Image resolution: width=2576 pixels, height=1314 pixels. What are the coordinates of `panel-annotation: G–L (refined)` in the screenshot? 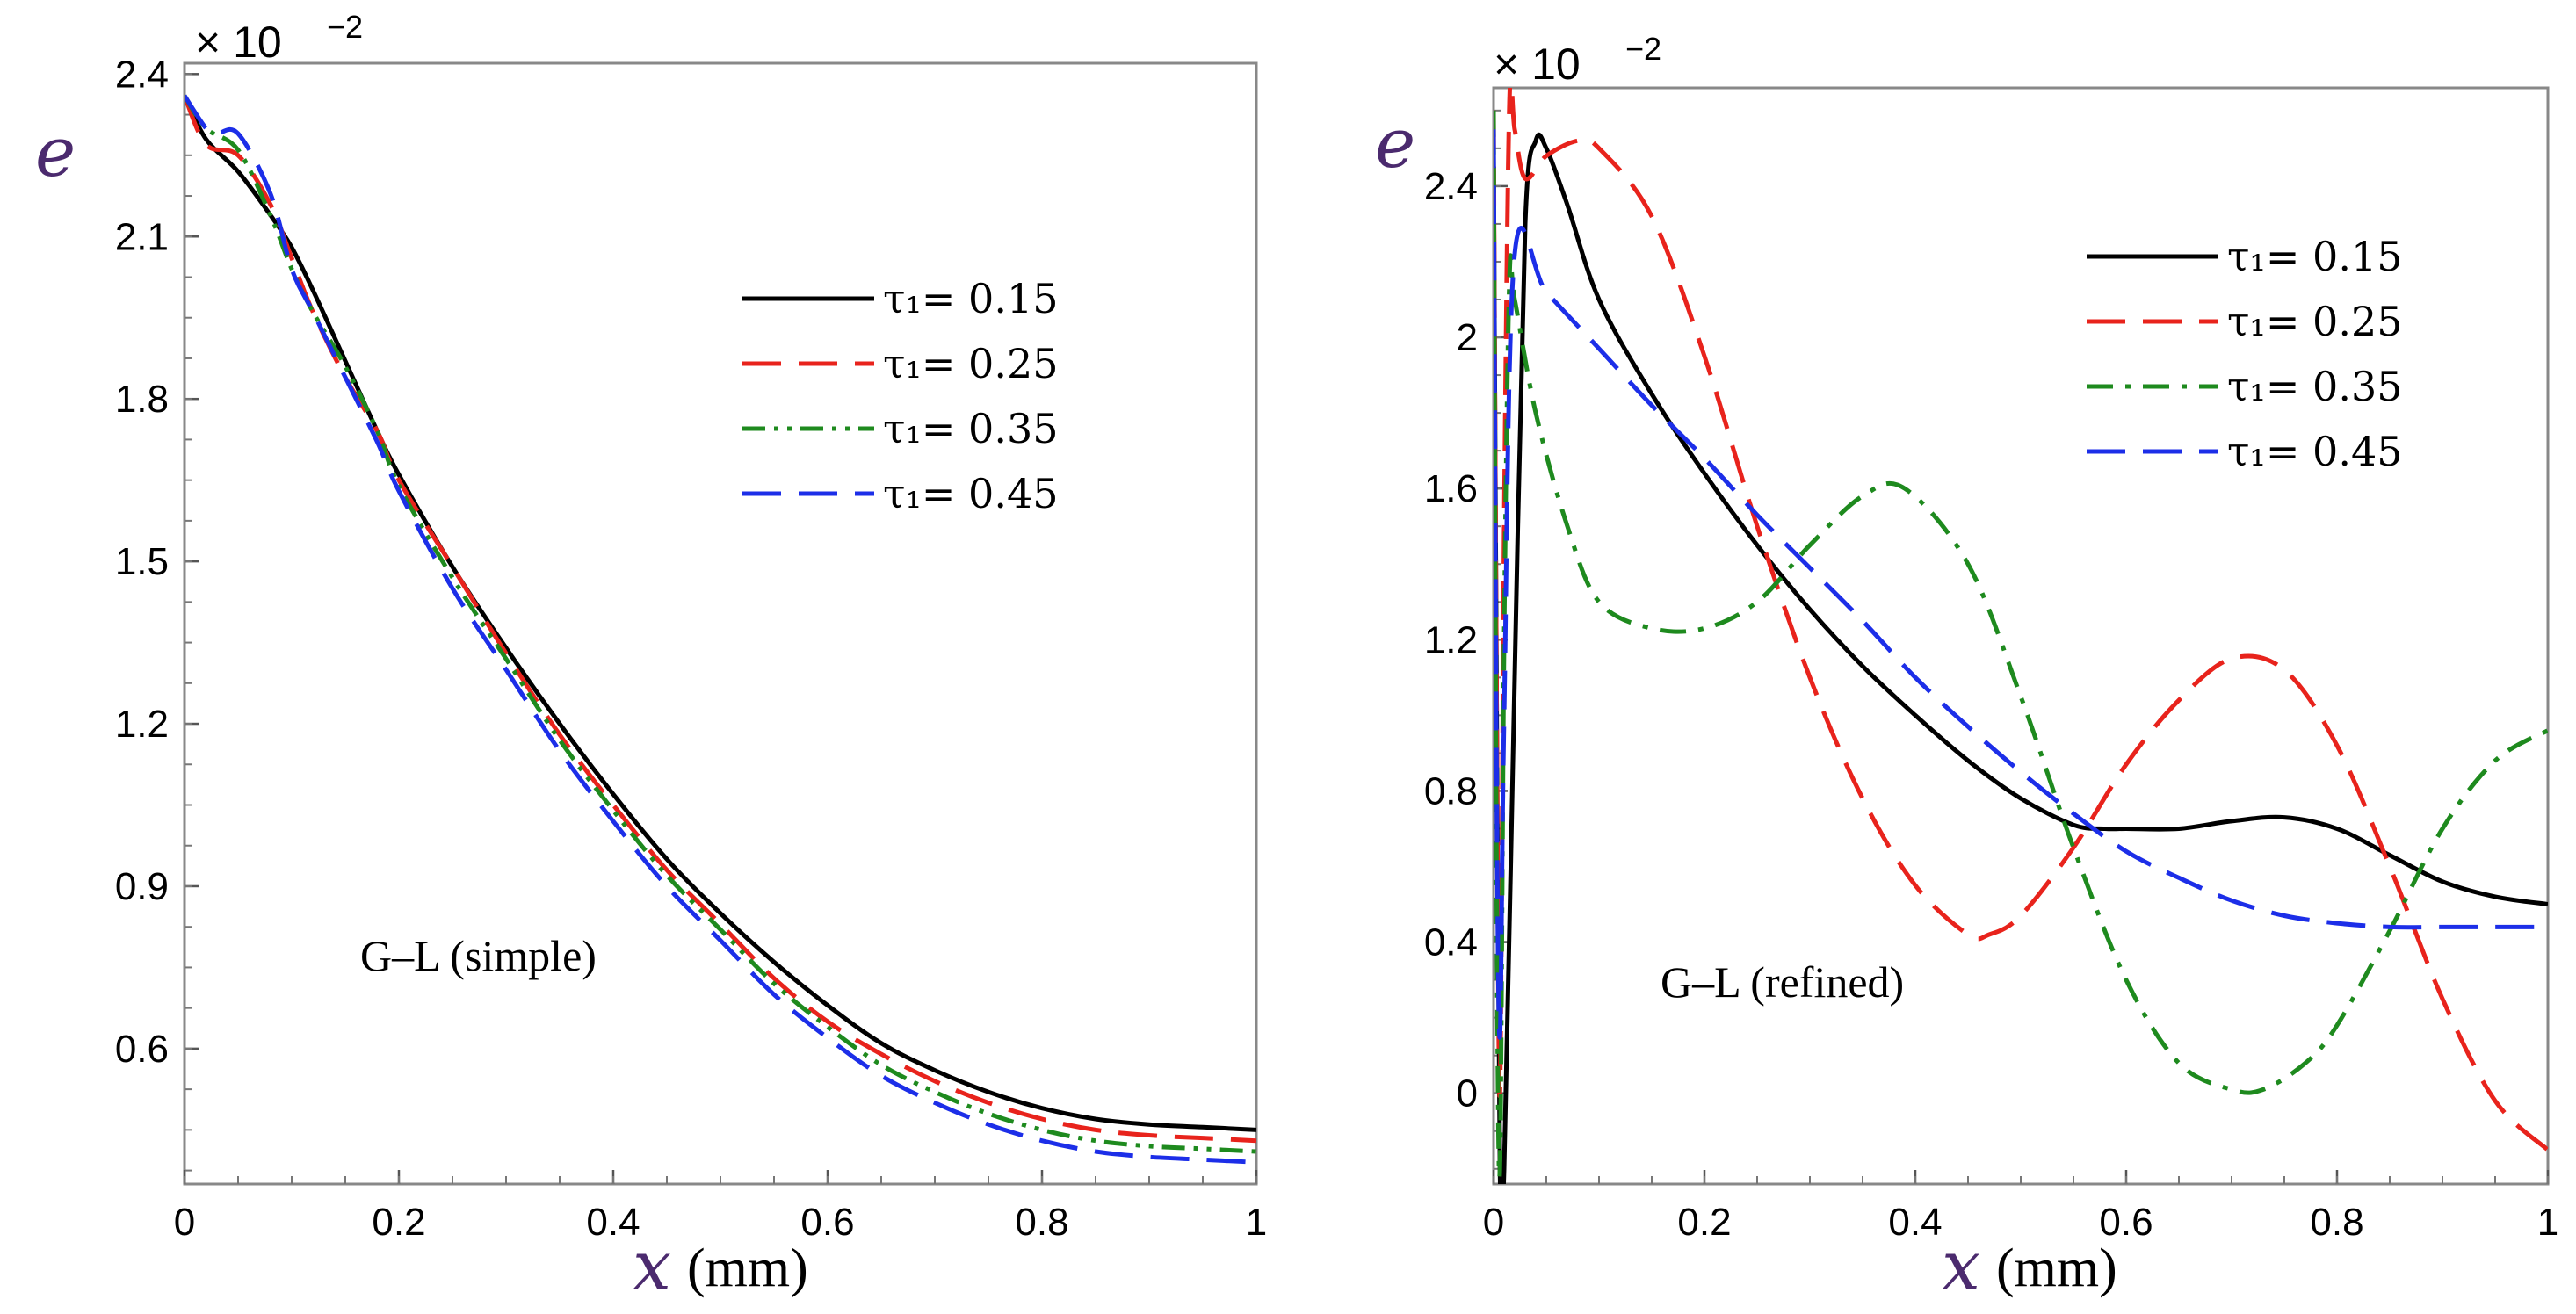 It's located at (1782, 982).